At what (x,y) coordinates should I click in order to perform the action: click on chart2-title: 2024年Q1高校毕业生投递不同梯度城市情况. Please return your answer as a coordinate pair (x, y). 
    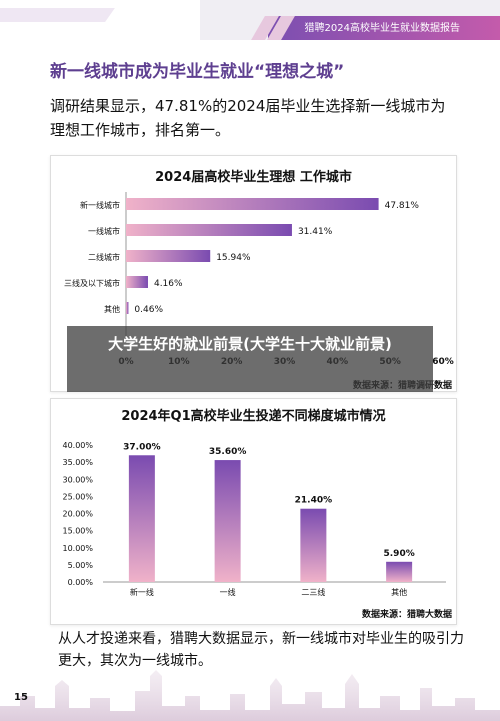
    Looking at the image, I should click on (253, 416).